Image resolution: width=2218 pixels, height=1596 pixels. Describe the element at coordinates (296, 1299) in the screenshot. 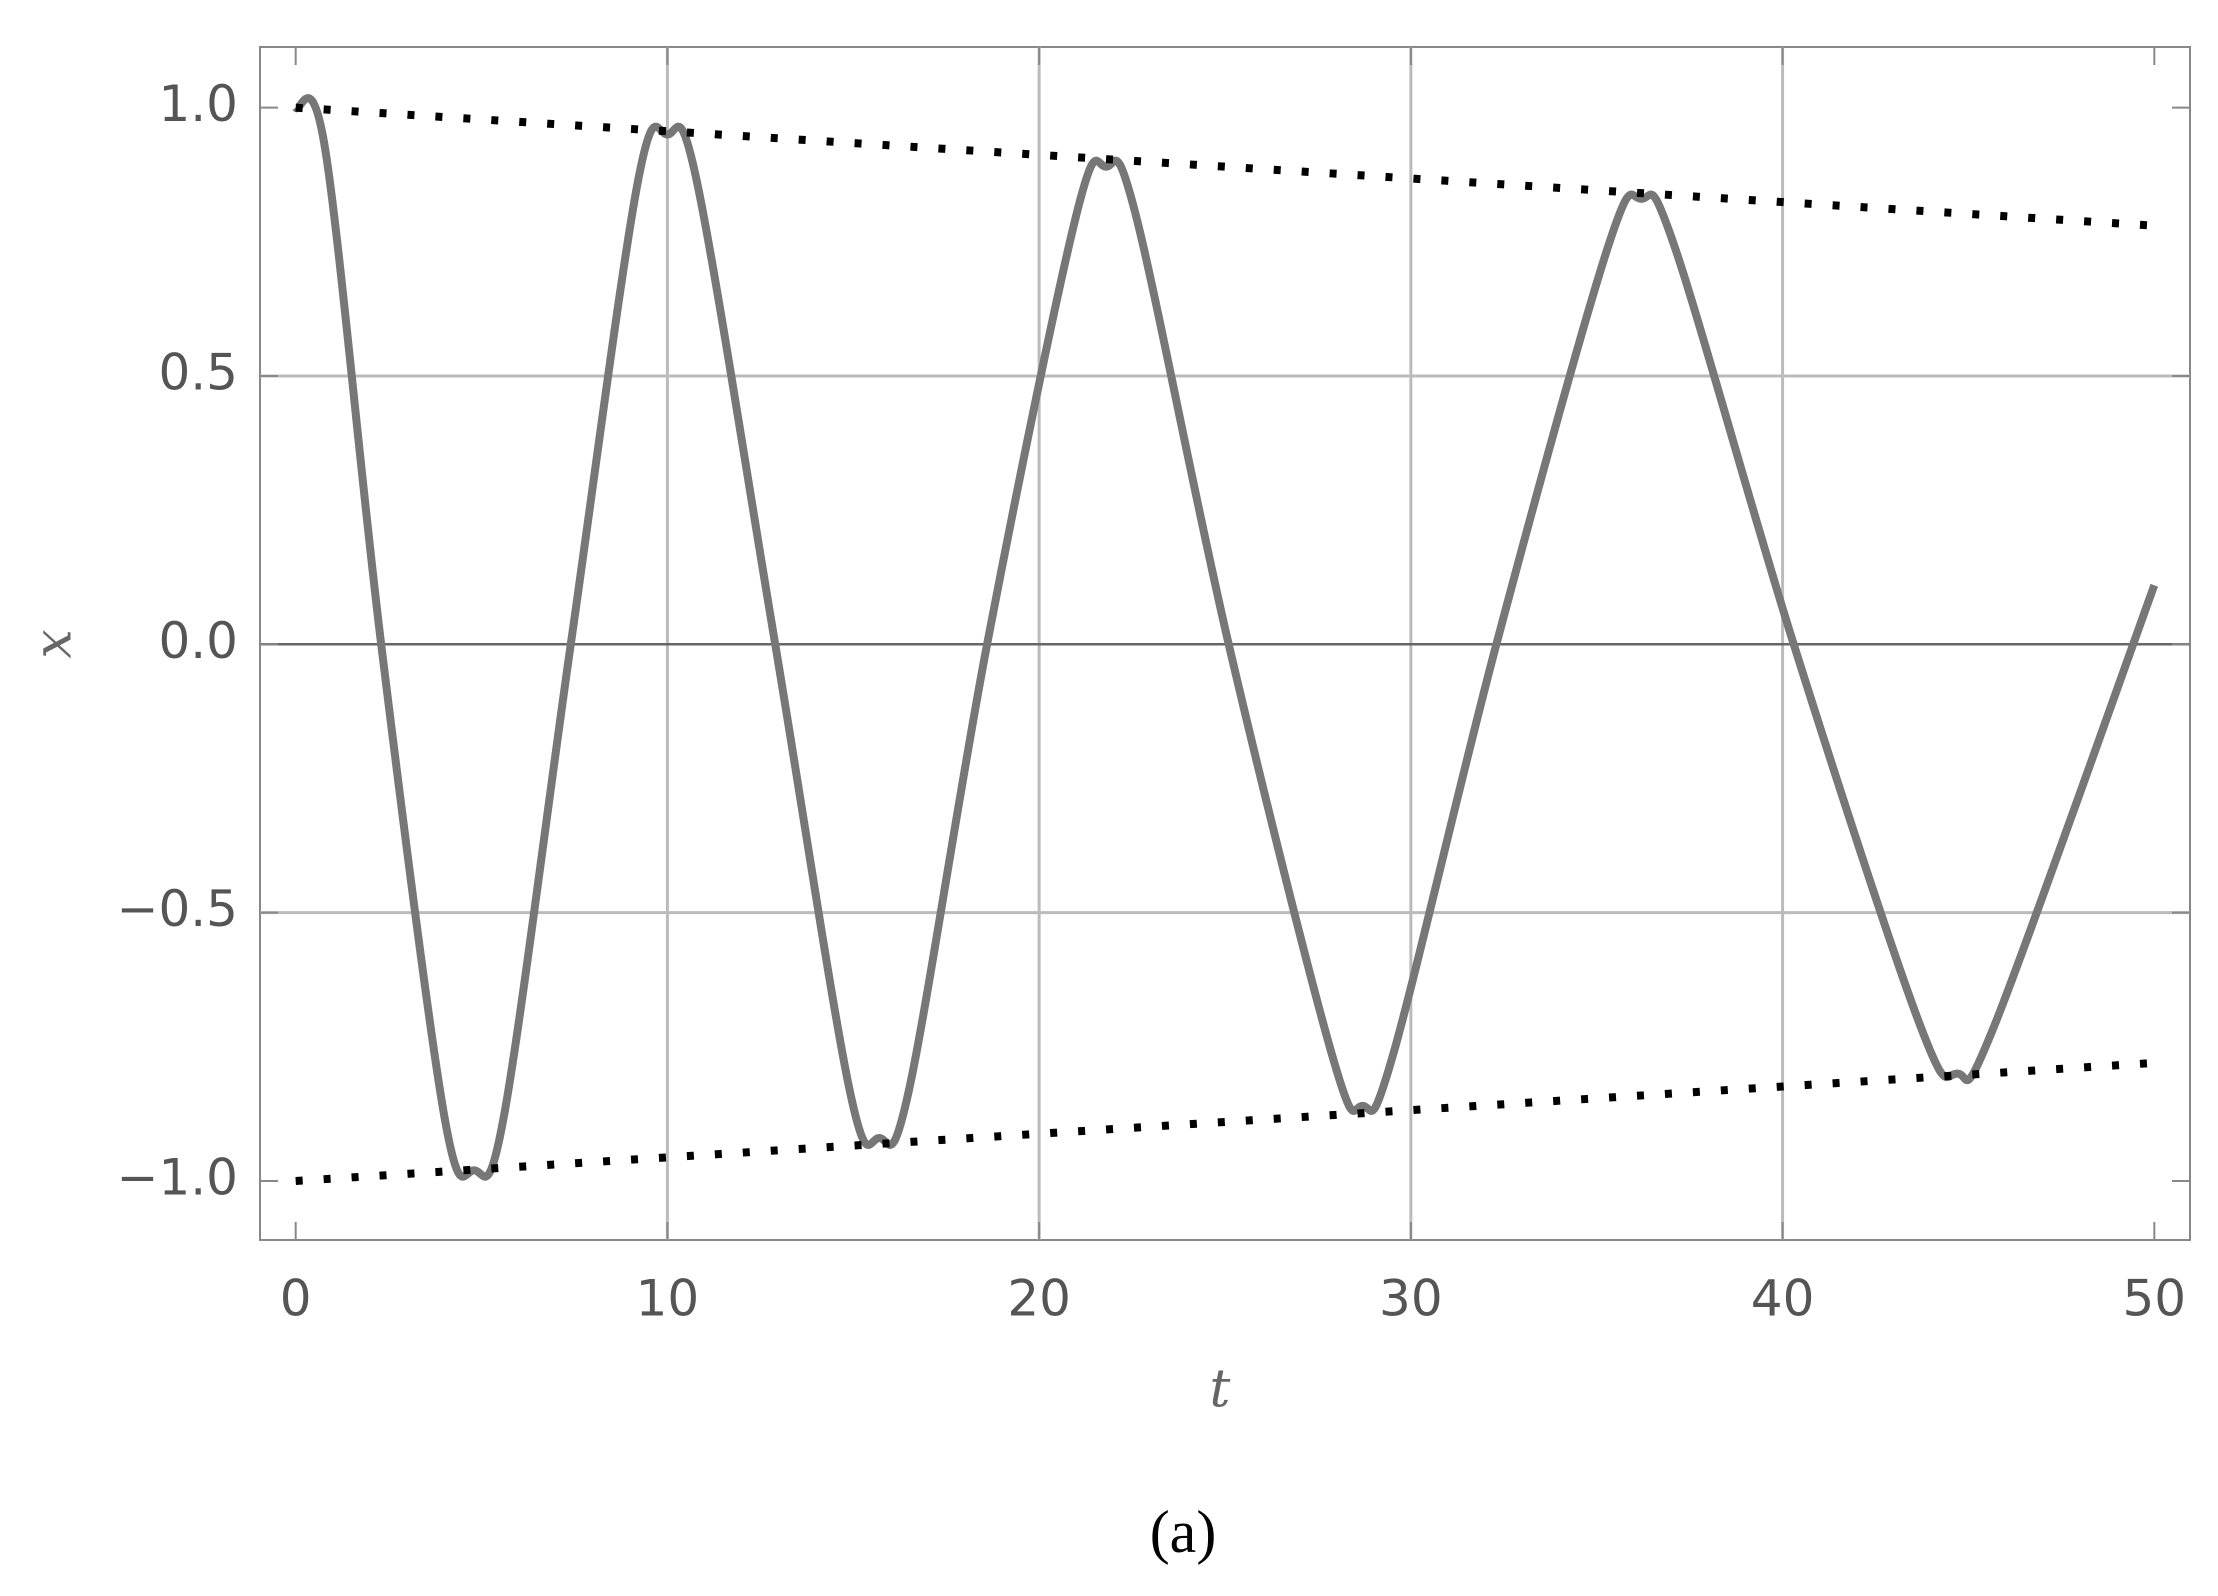

I see `x-tick-label: 0` at that location.